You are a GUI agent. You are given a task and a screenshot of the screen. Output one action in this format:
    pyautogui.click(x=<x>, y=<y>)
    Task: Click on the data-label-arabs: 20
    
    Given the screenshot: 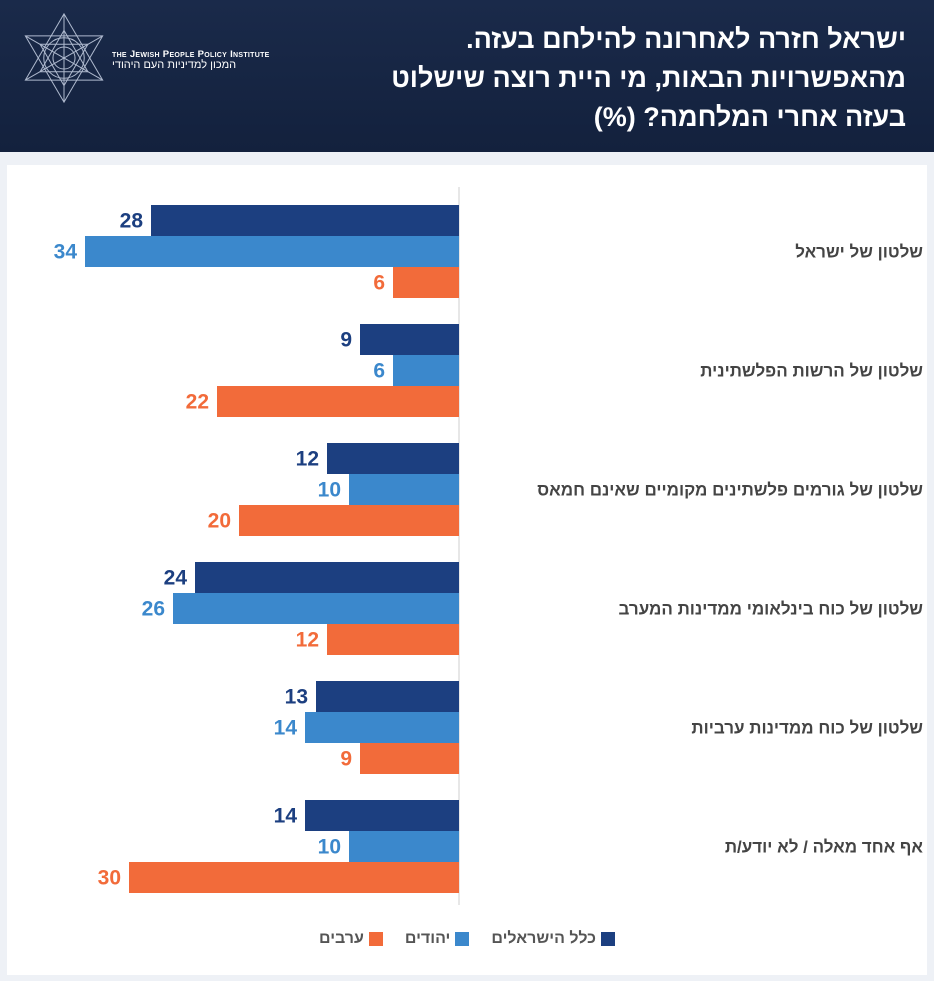 What is the action you would take?
    pyautogui.click(x=219, y=521)
    